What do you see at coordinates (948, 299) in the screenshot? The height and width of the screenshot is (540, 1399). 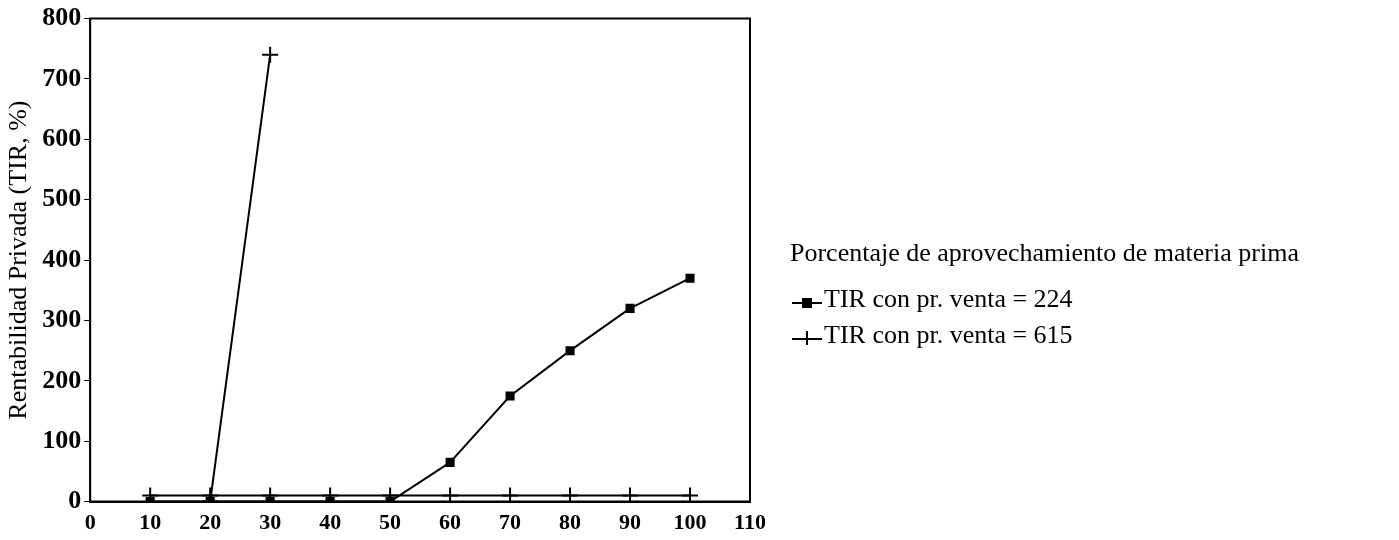 I see `legend-label: TIR con pr. venta = 224` at bounding box center [948, 299].